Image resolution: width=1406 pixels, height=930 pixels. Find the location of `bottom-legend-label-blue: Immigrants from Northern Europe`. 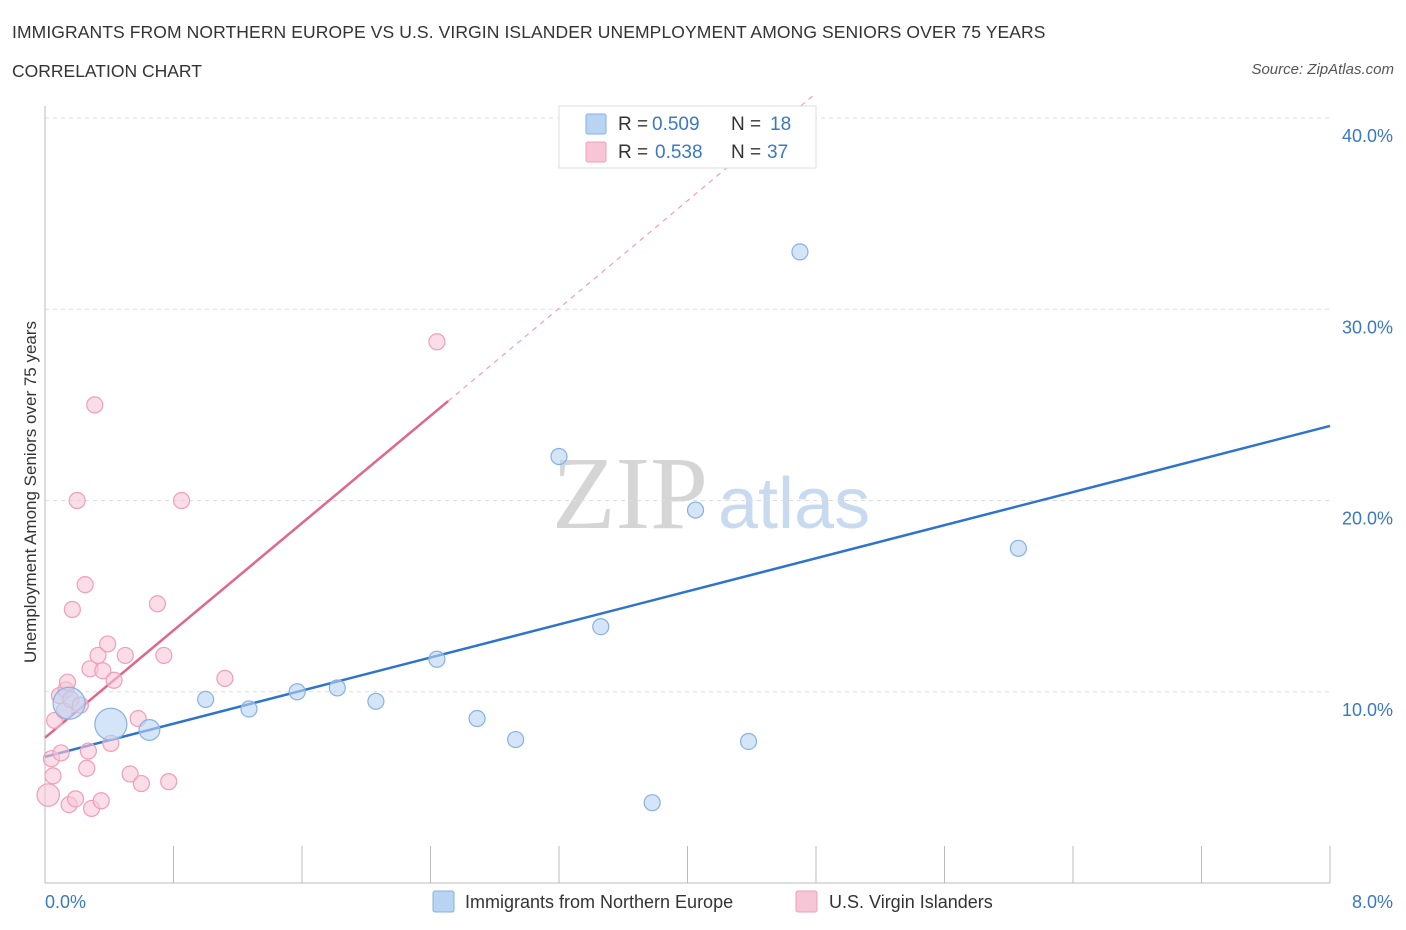

bottom-legend-label-blue: Immigrants from Northern Europe is located at coordinates (599, 902).